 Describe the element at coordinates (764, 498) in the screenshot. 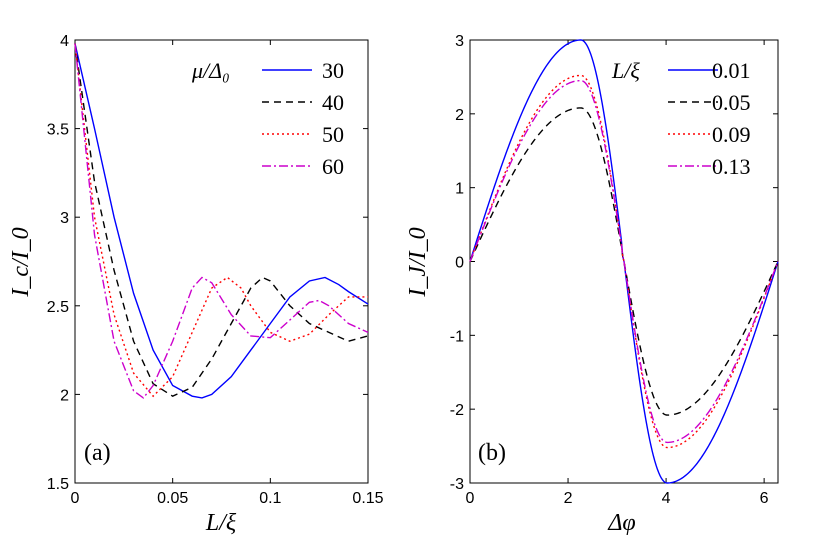

I see `x-tick-label: 6` at that location.